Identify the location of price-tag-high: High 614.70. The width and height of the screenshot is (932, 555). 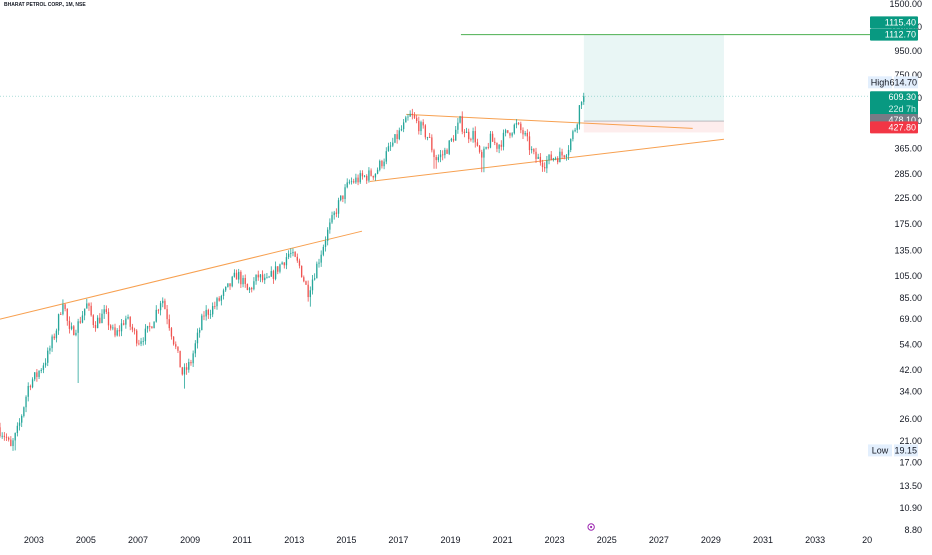
(893, 82).